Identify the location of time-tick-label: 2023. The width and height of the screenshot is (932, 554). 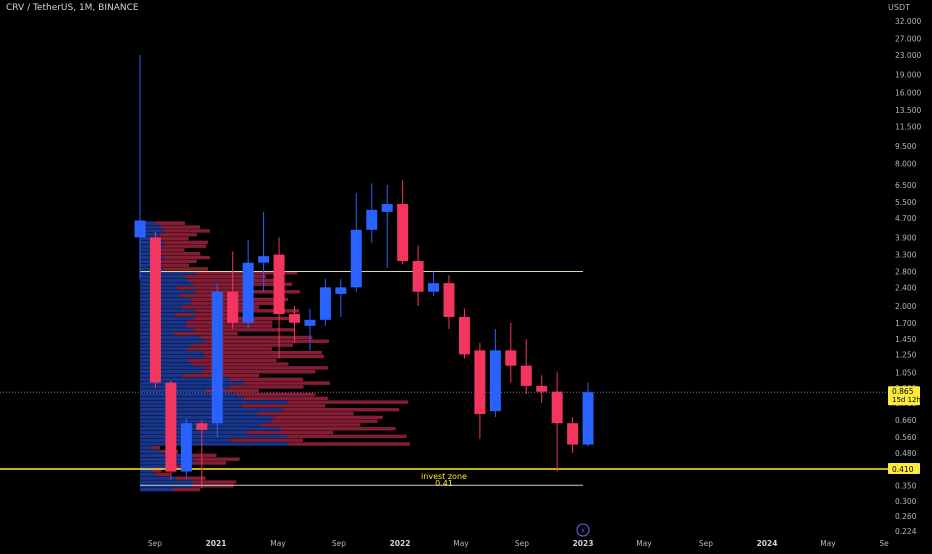
(583, 543).